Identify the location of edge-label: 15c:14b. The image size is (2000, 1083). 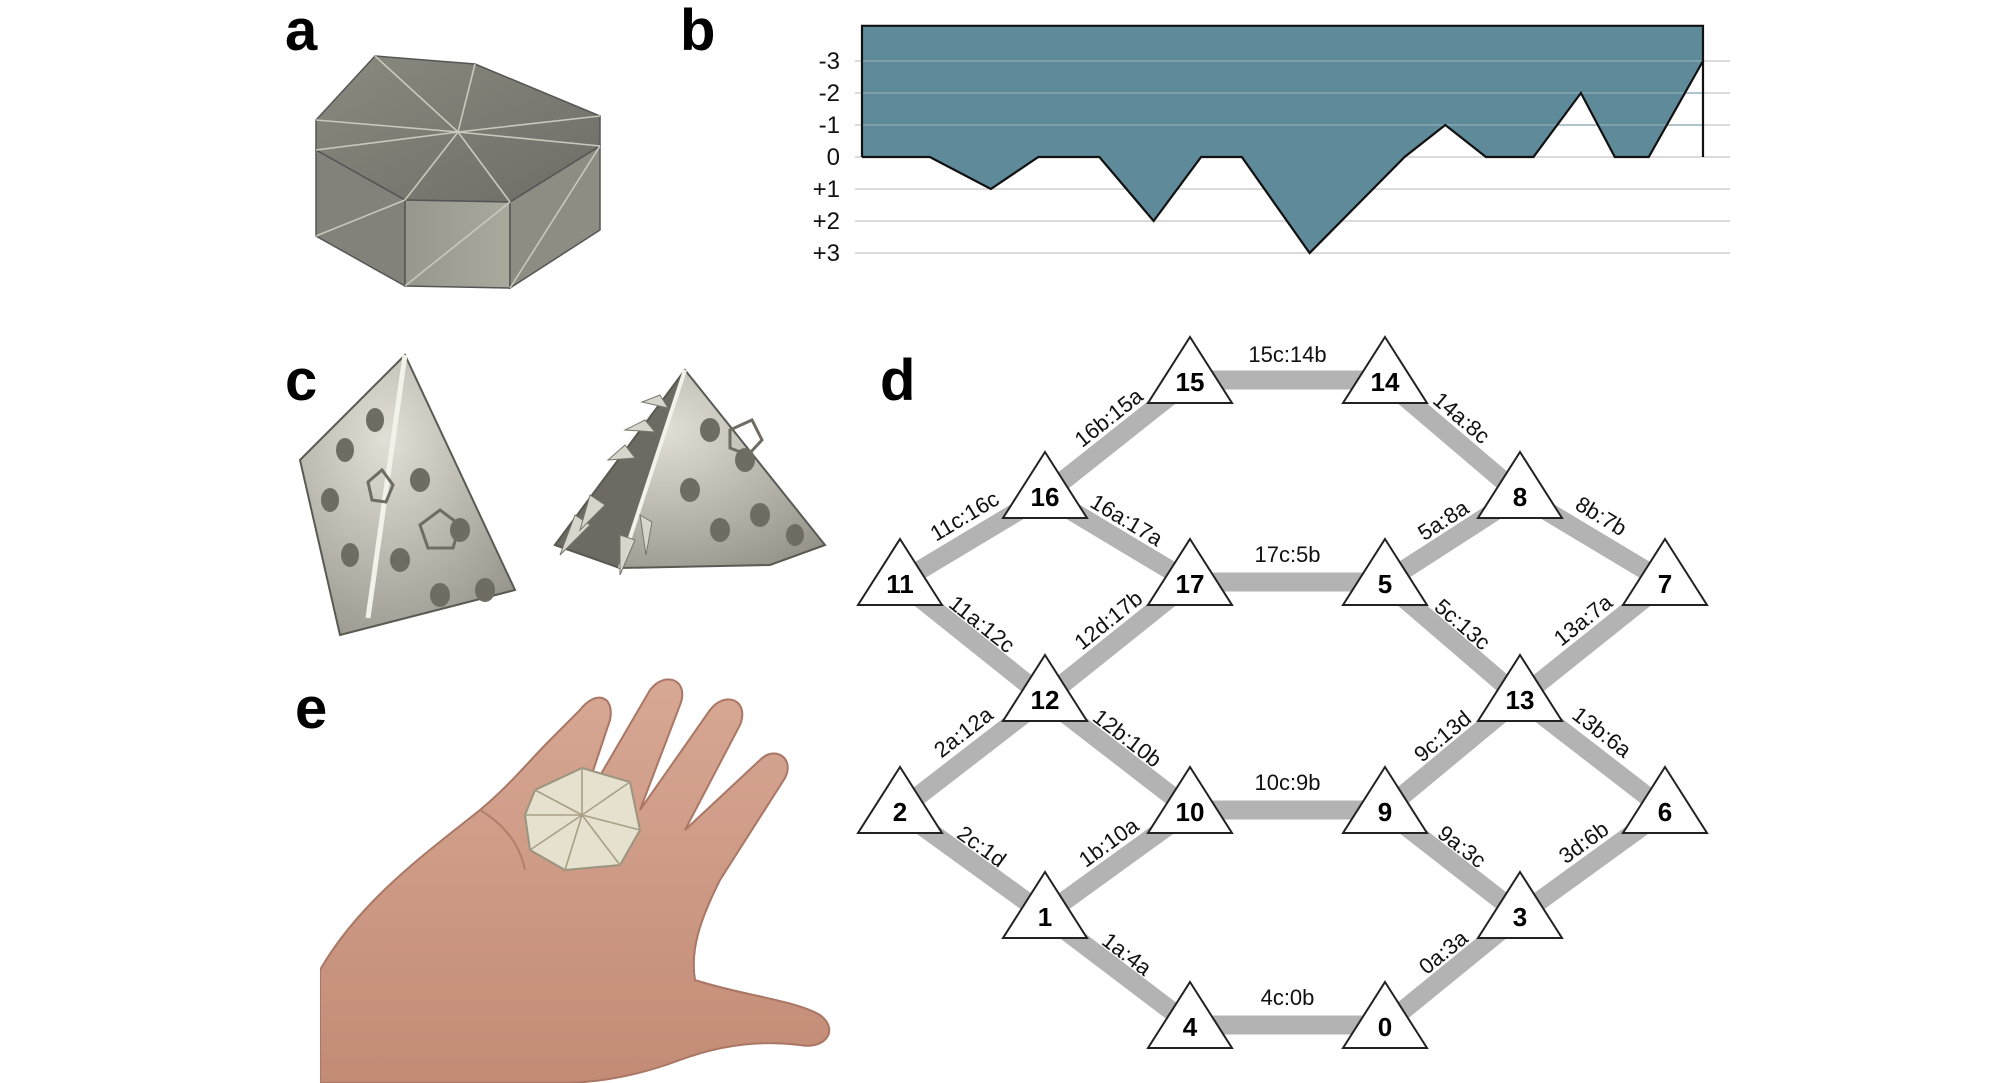
(1287, 354).